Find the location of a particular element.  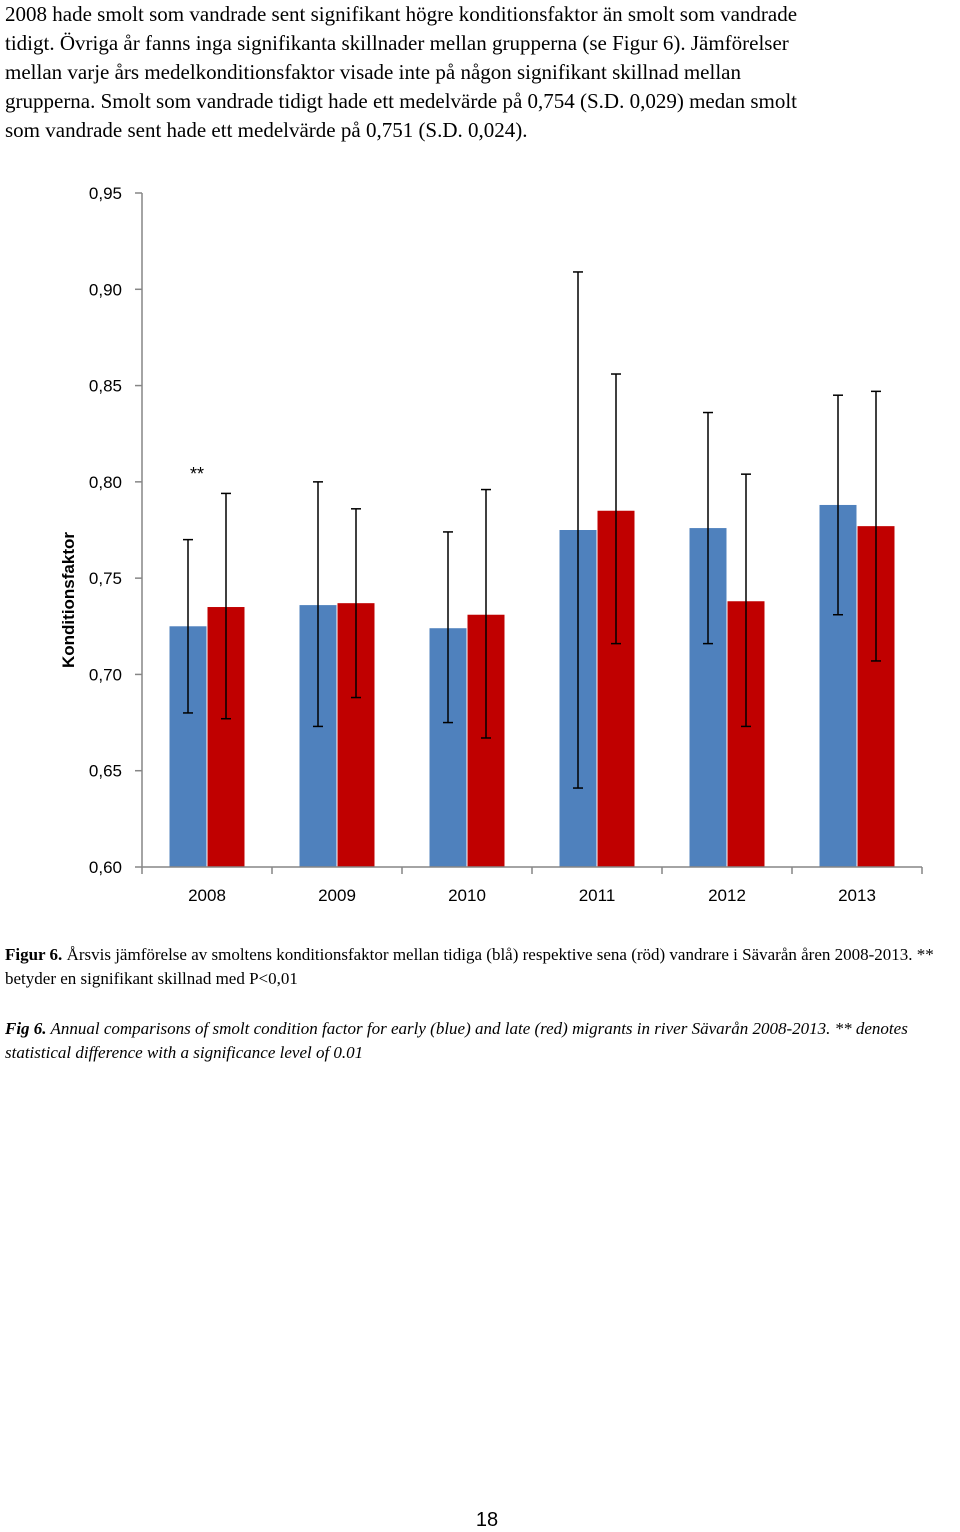

figure-caption-label: Fig 6. is located at coordinates (26, 1028).